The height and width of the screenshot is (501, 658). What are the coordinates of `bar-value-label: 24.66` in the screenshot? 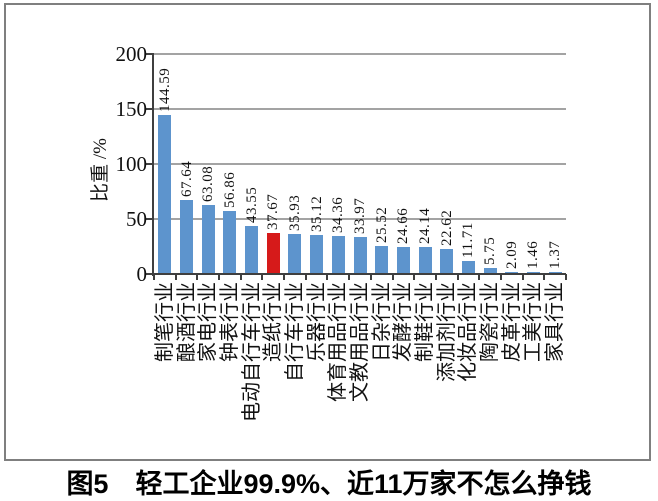 It's located at (403, 225).